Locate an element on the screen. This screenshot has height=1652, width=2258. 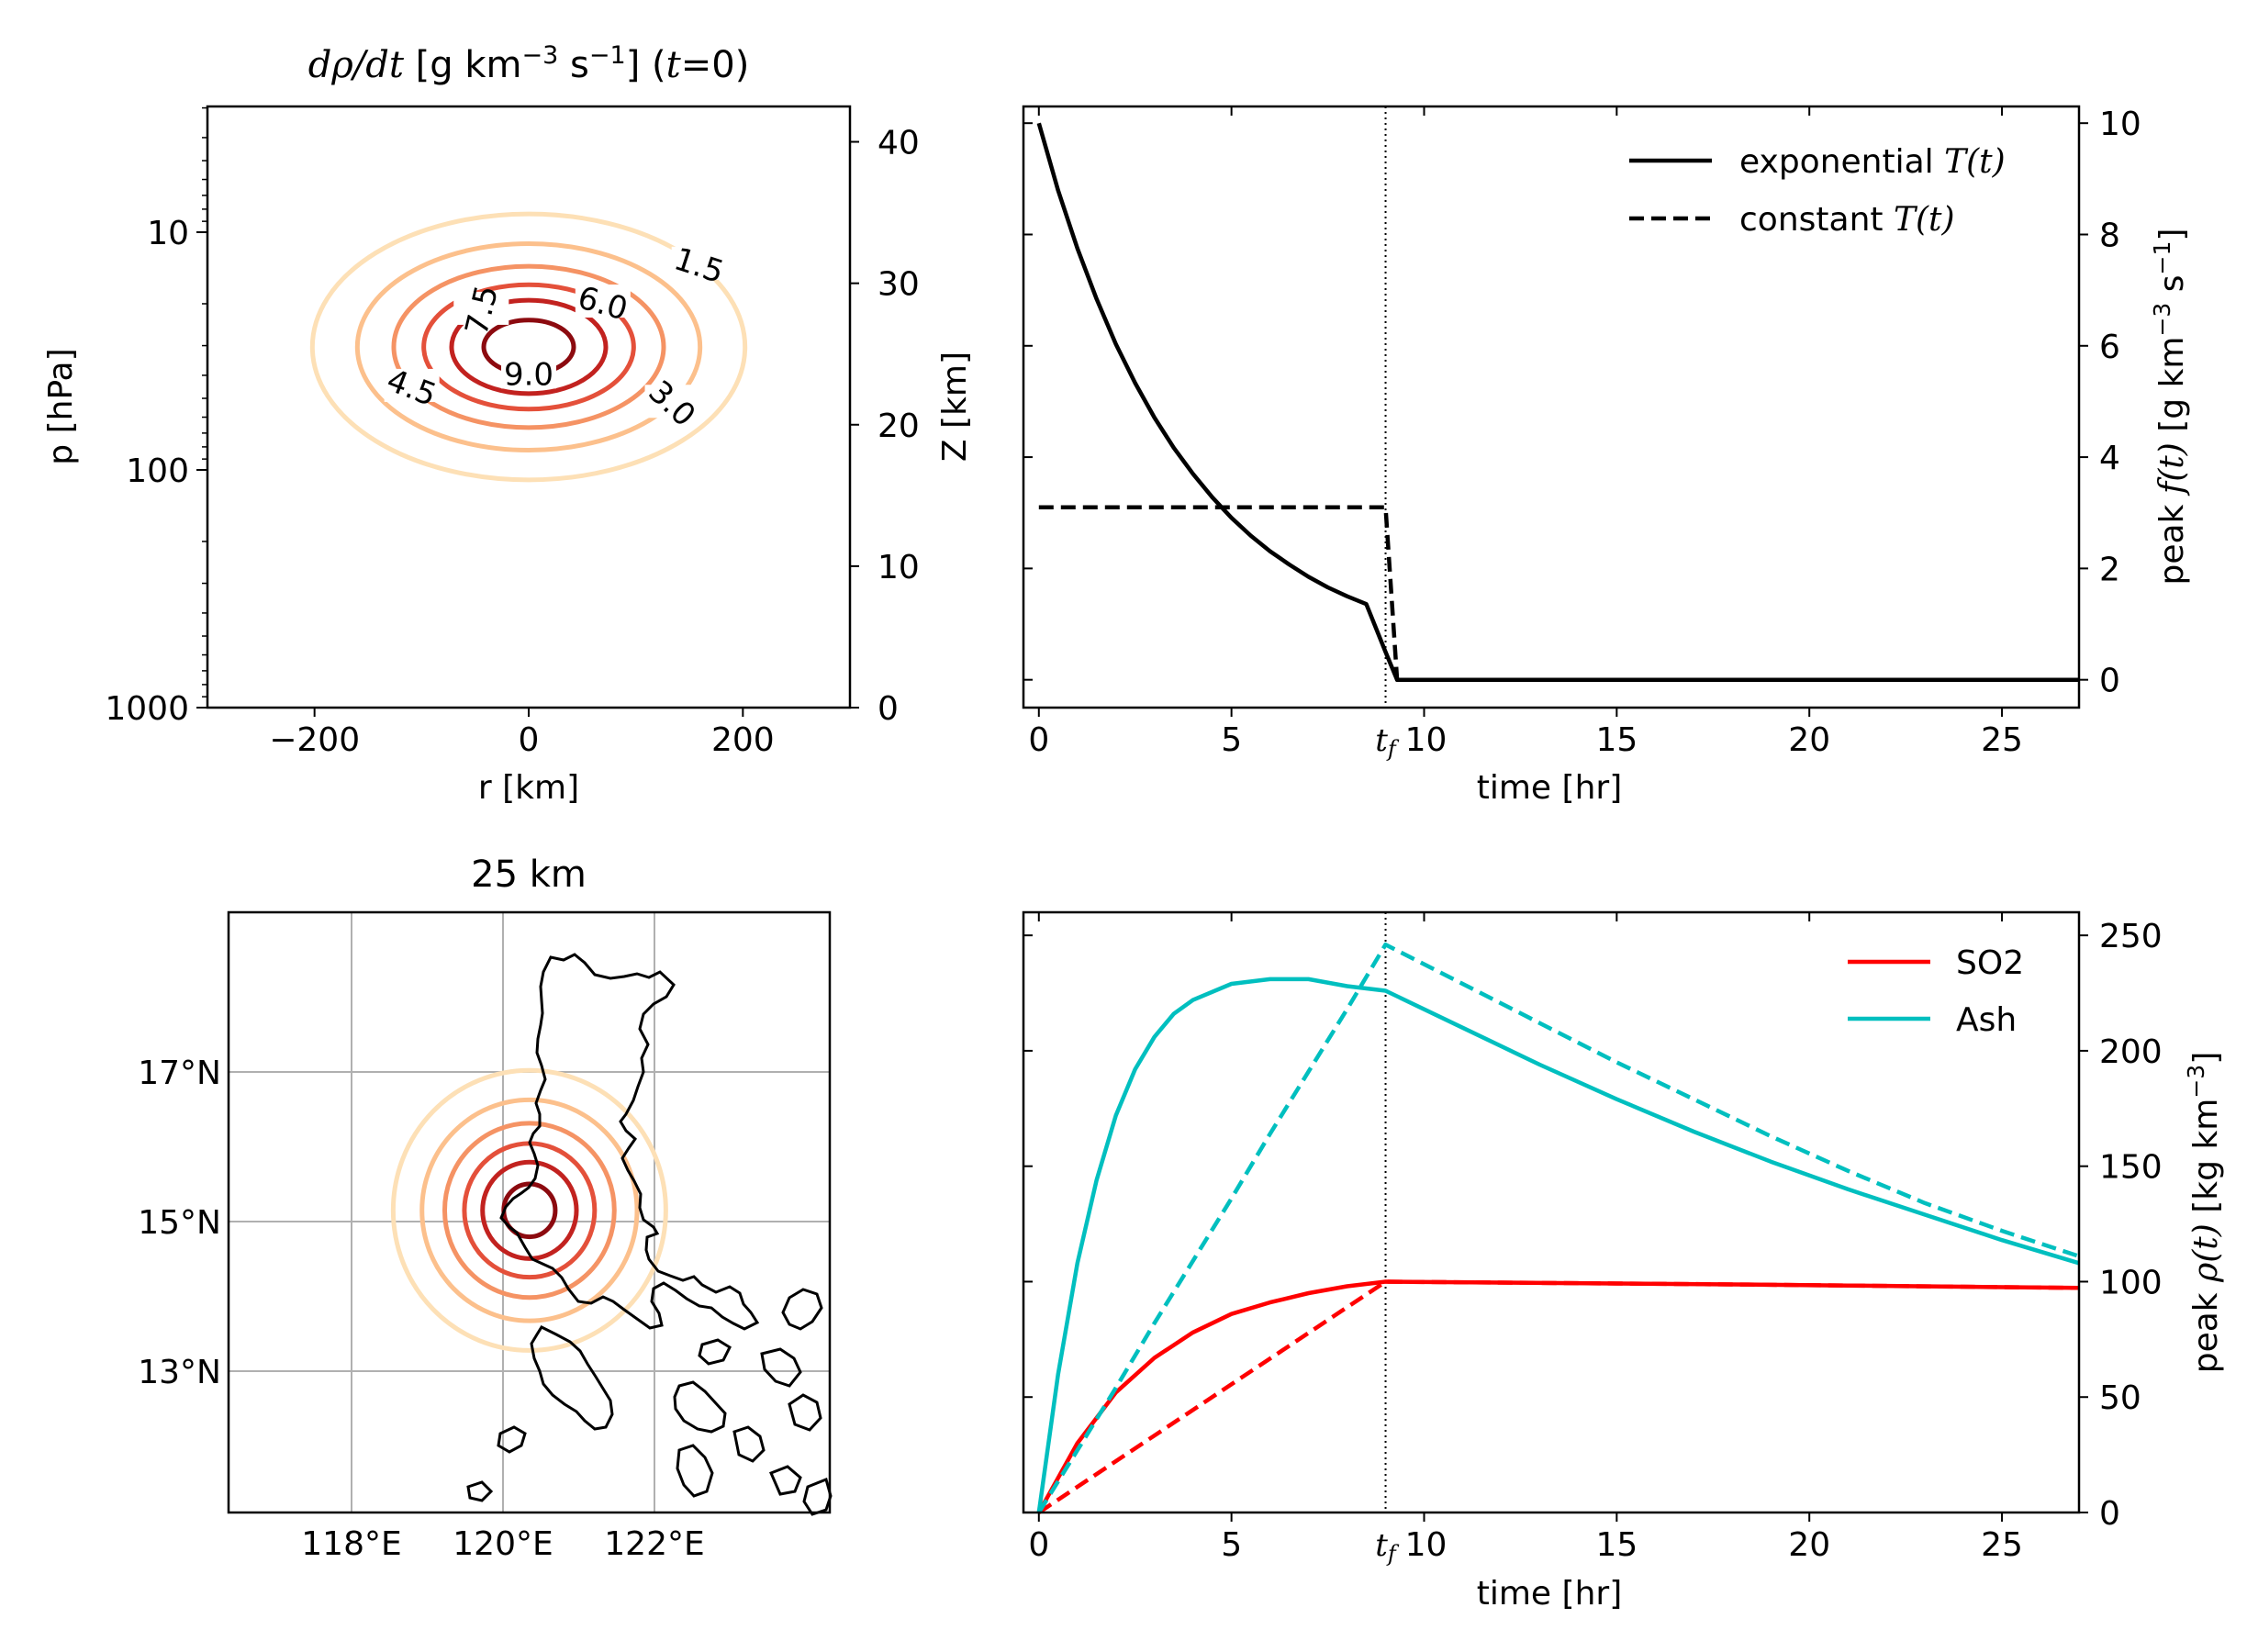
contour-ztick-label: 40 is located at coordinates (898, 143).